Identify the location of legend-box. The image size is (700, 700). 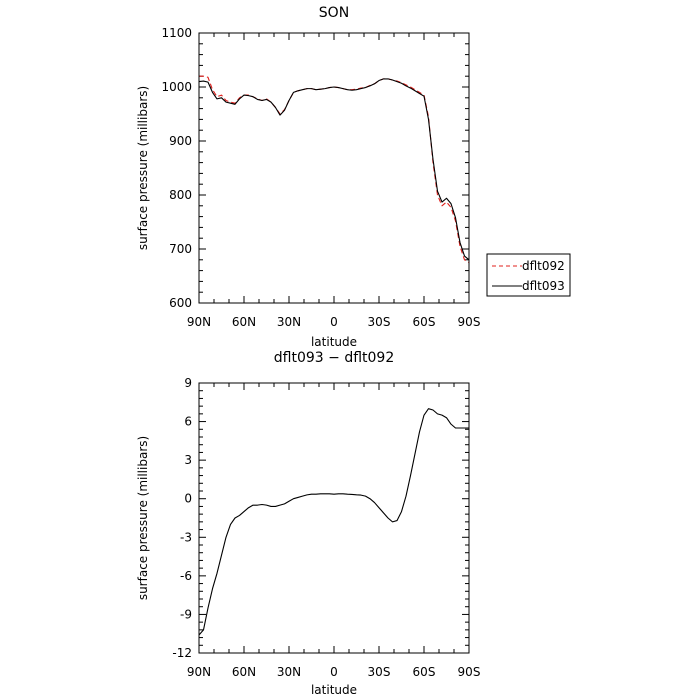
(528, 275).